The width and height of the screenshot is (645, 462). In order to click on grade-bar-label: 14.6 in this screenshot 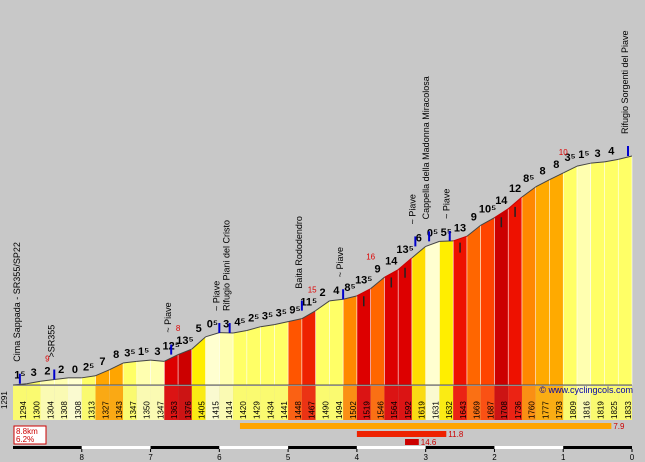, I will do `click(429, 442)`.